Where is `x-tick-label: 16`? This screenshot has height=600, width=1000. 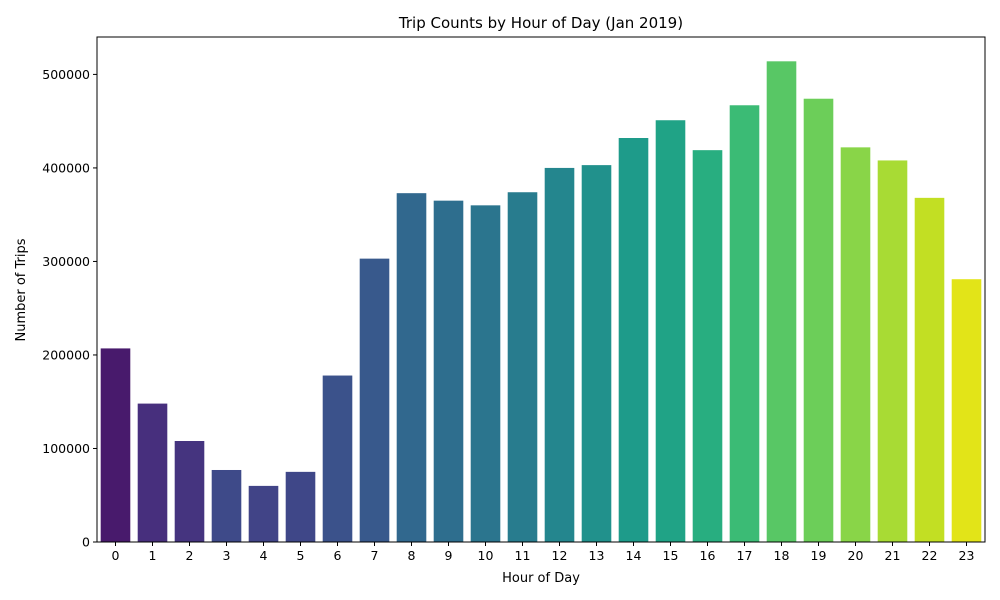
x-tick-label: 16 is located at coordinates (708, 555).